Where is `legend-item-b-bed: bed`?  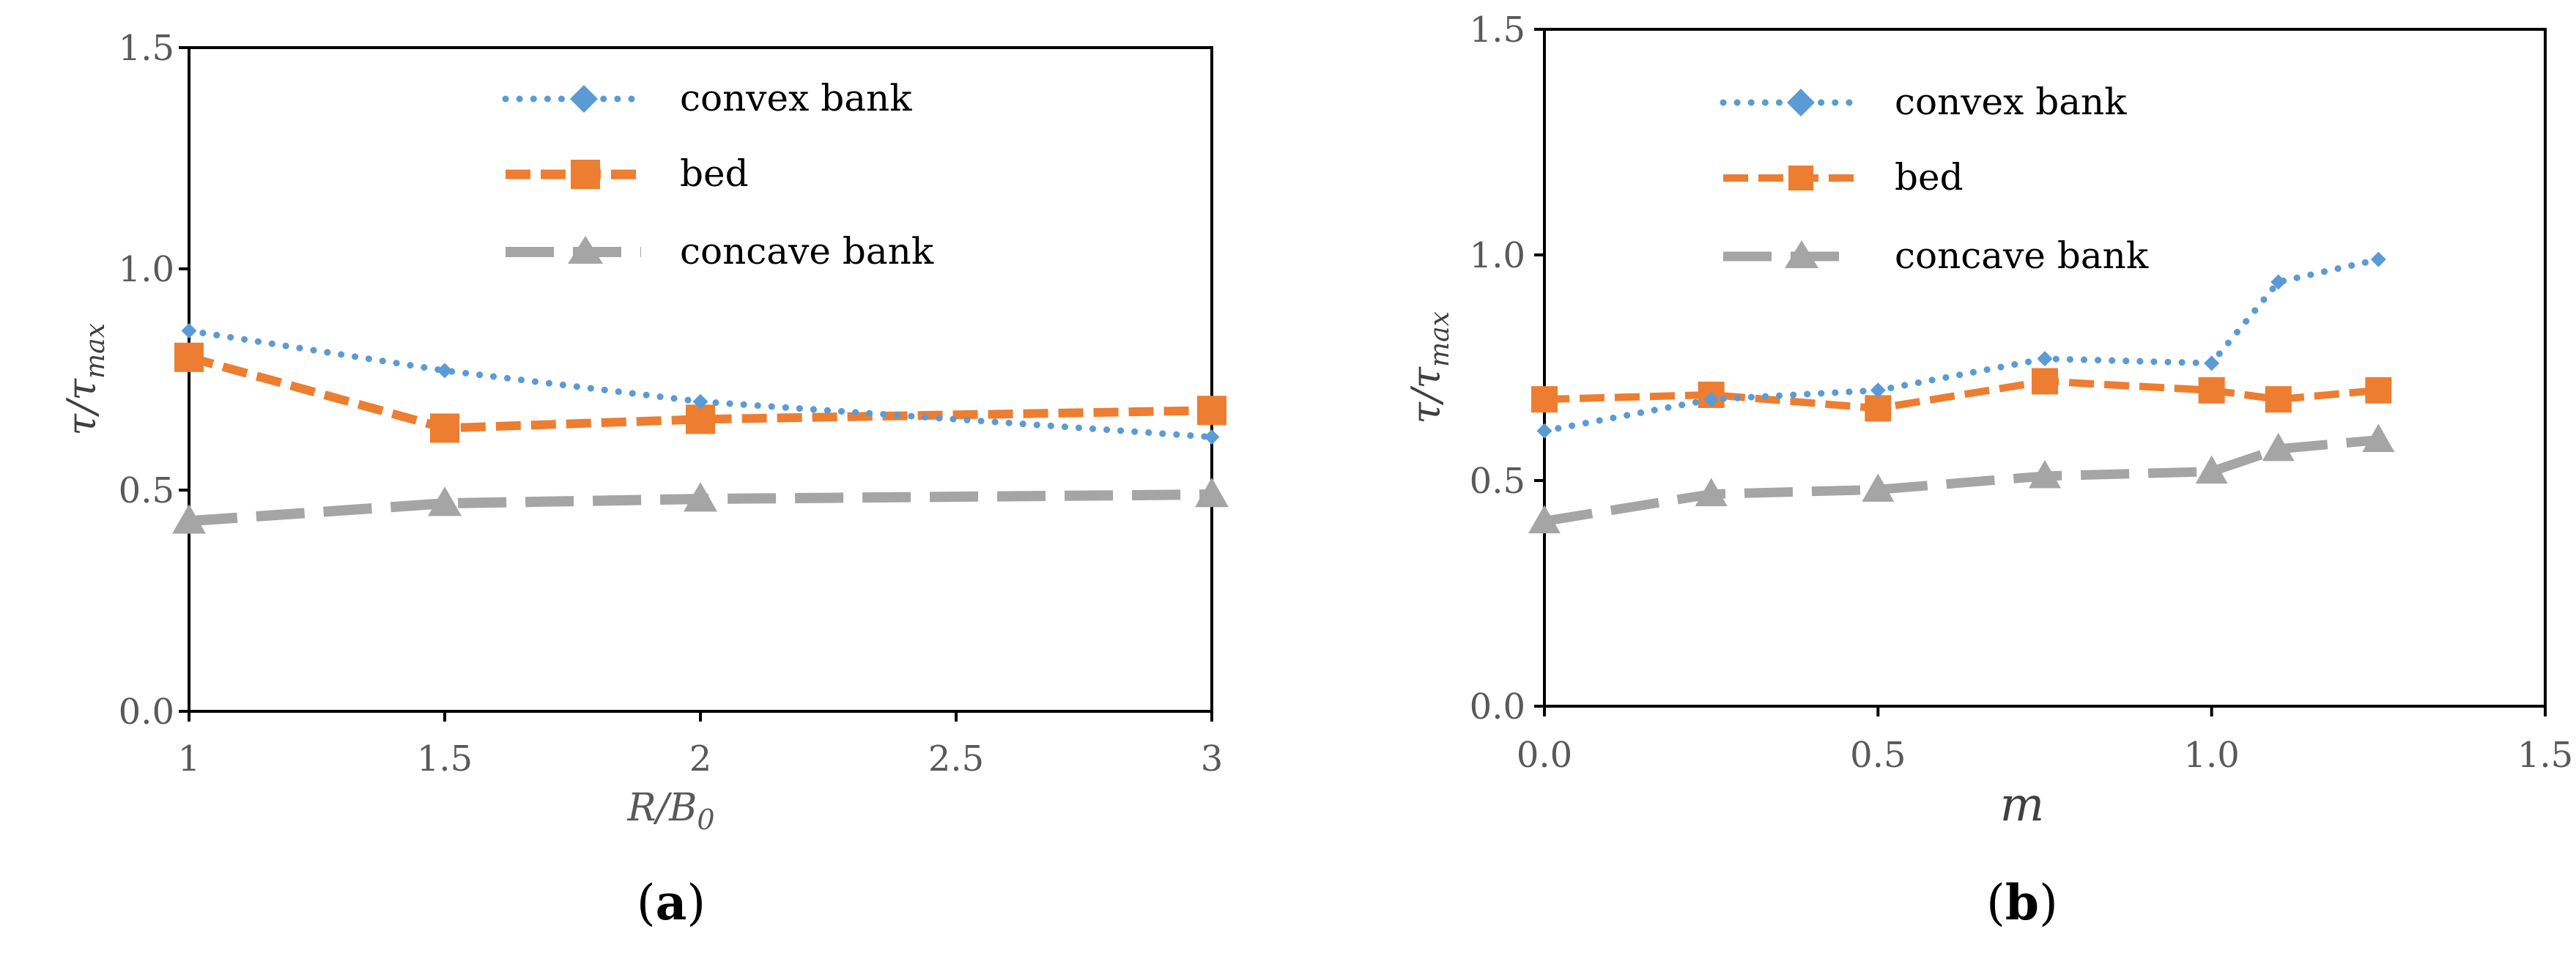
legend-item-b-bed: bed is located at coordinates (1843, 177).